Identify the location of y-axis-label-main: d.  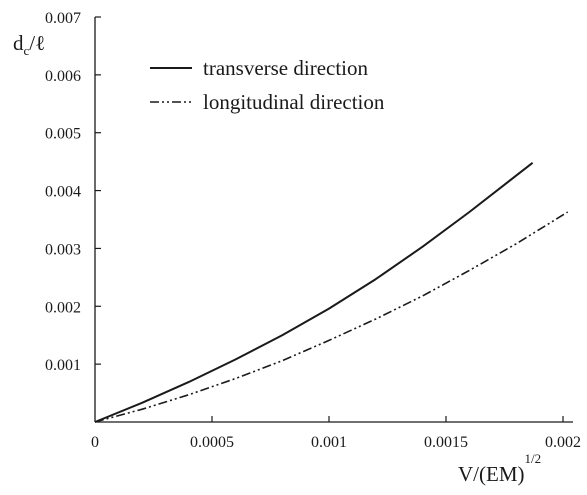
(18, 43).